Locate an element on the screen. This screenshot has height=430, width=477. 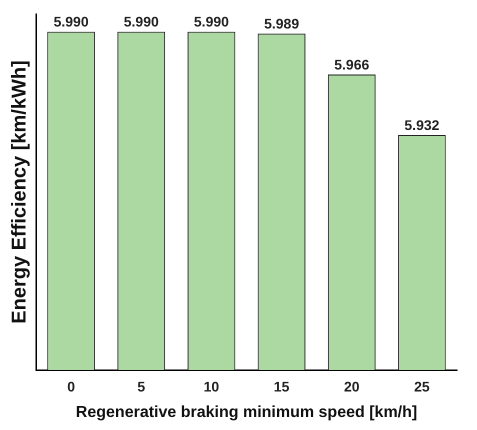
x-tick-label: 15 is located at coordinates (282, 386).